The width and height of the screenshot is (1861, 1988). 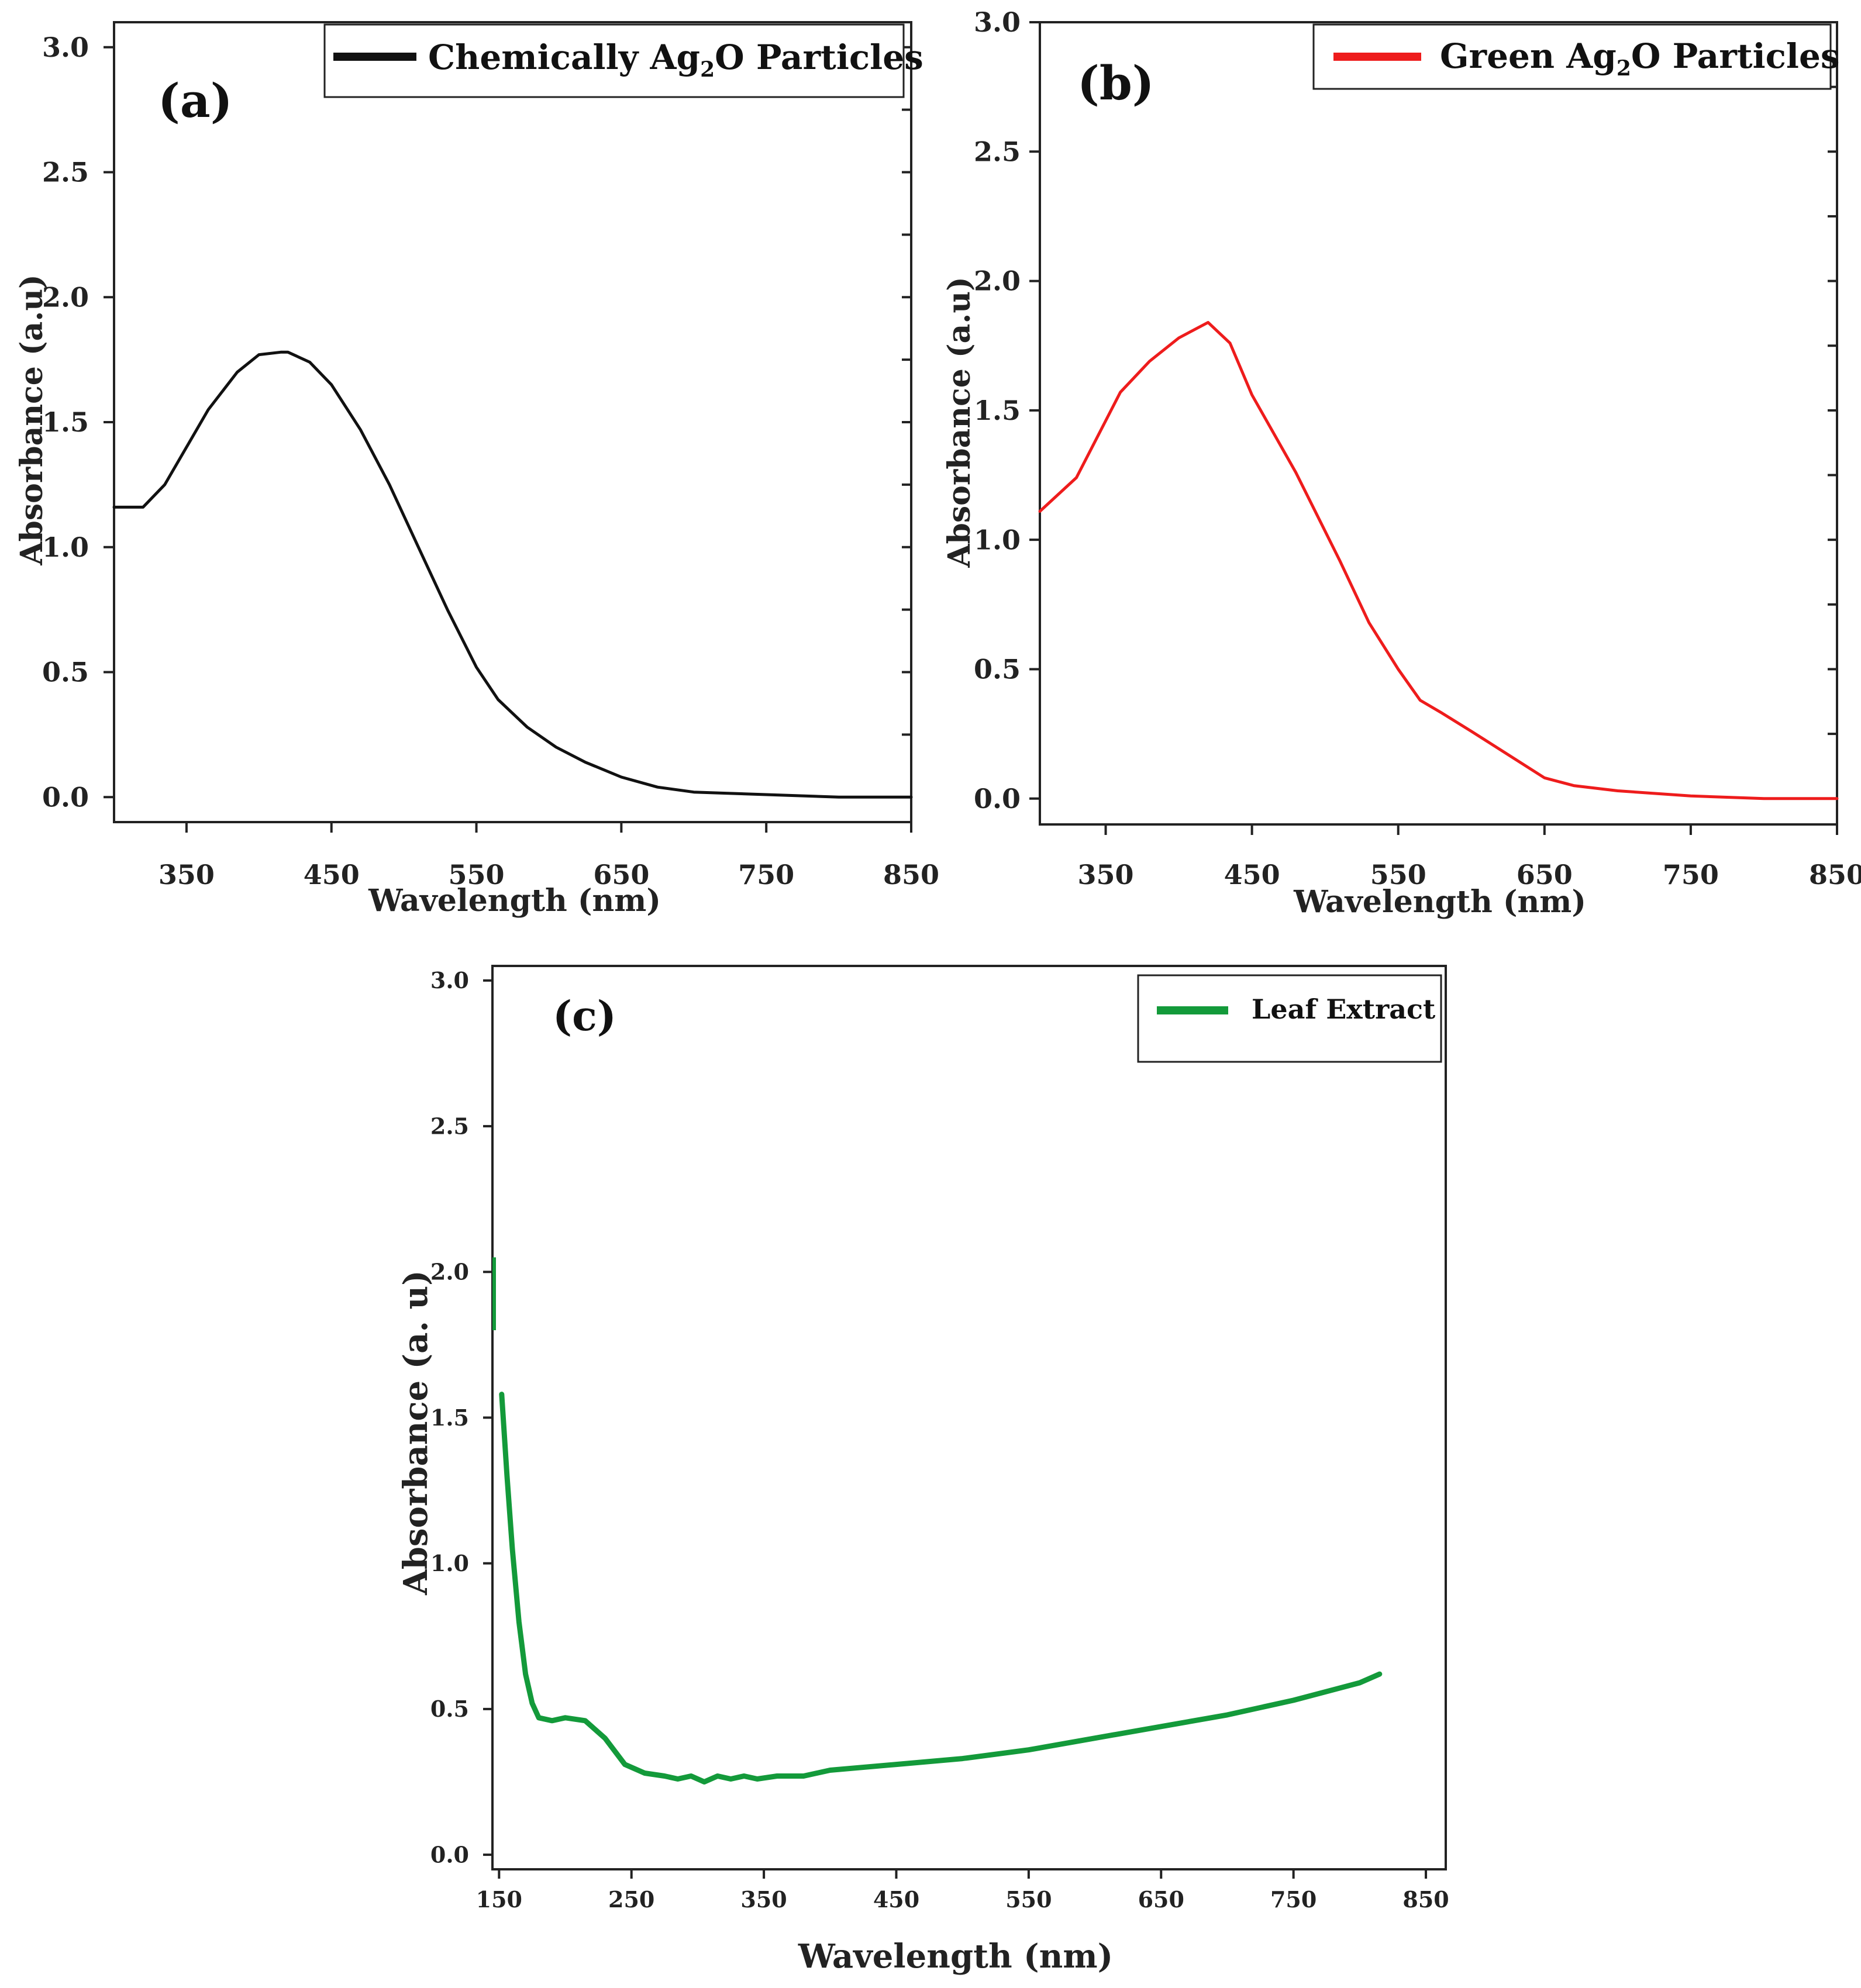 What do you see at coordinates (195, 100) in the screenshot?
I see `panel-label: (a)` at bounding box center [195, 100].